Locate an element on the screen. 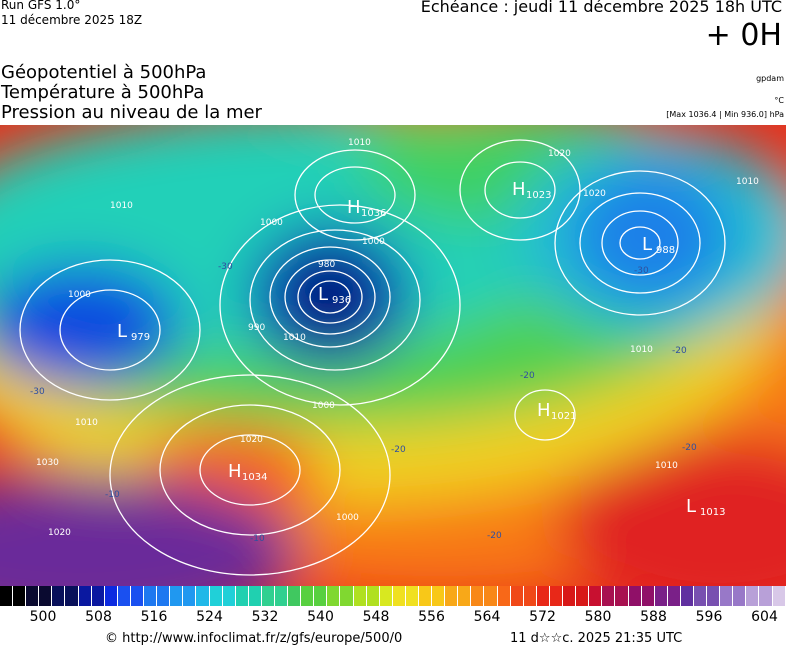 This screenshot has width=786, height=648. colorbar-label: 540 is located at coordinates (320, 617).